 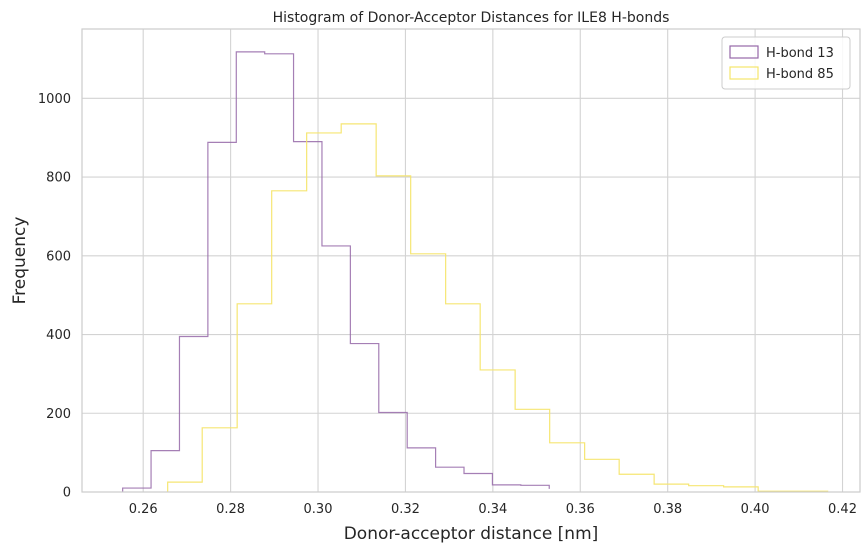 I want to click on legend-label-1: H-bond 13, so click(x=800, y=53).